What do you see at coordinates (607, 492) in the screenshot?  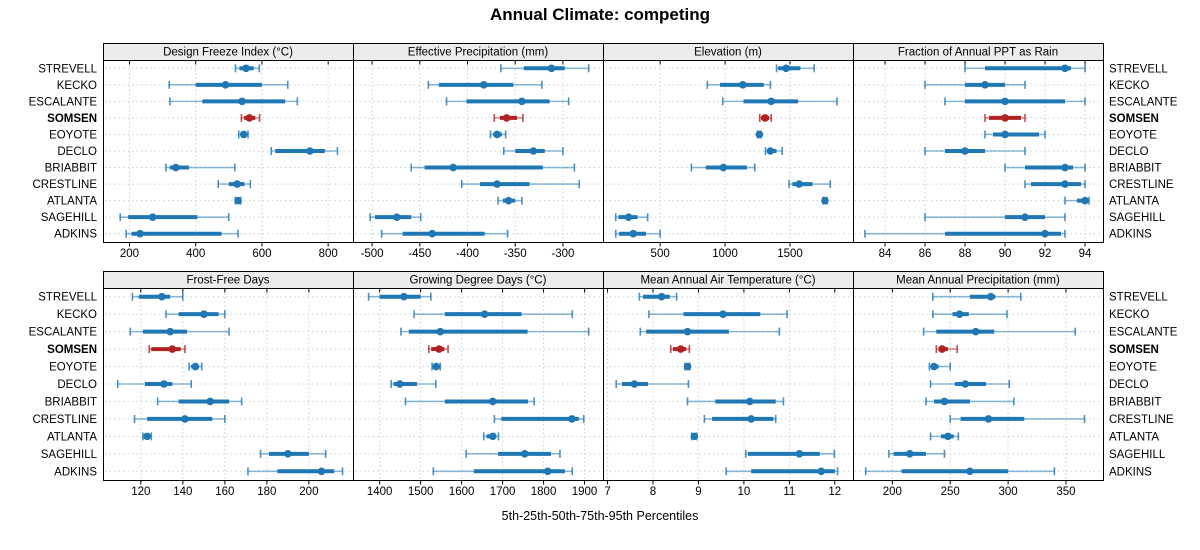 I see `axis-tick-label: 7` at bounding box center [607, 492].